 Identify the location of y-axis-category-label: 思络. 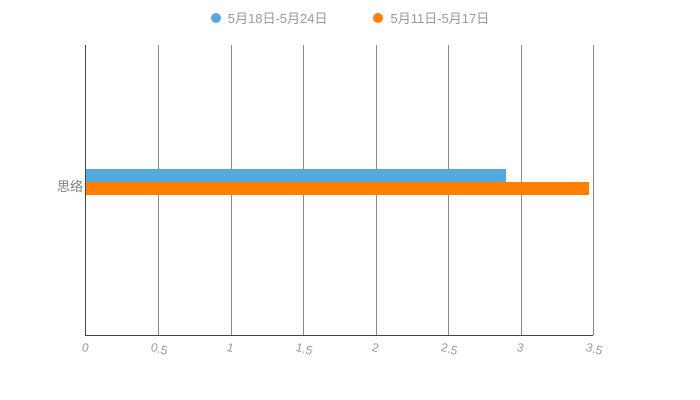
(69, 186).